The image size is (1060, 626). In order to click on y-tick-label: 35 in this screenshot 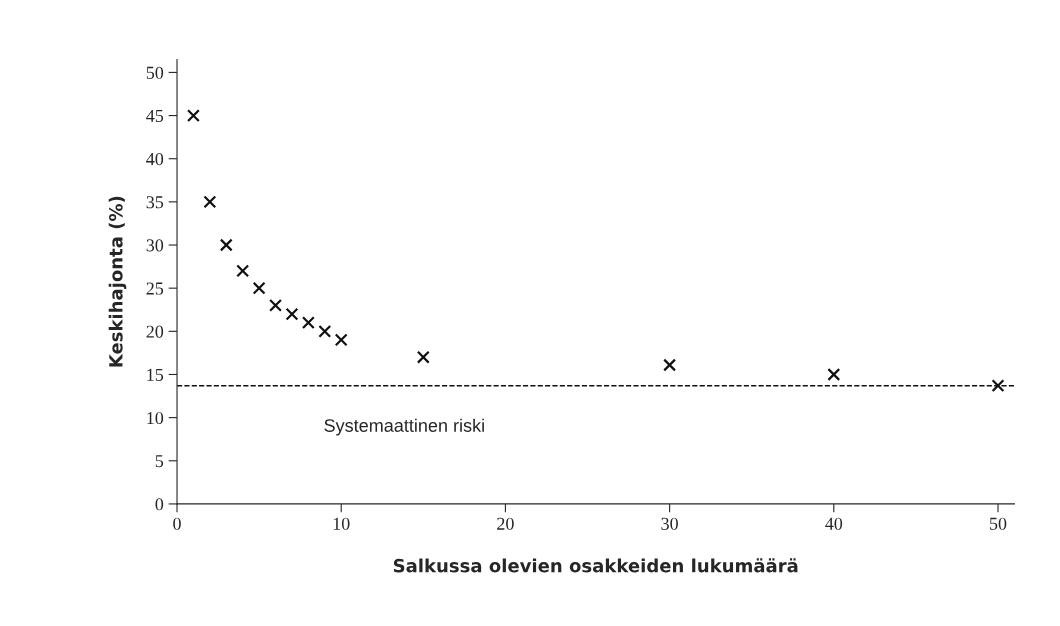, I will do `click(155, 202)`.